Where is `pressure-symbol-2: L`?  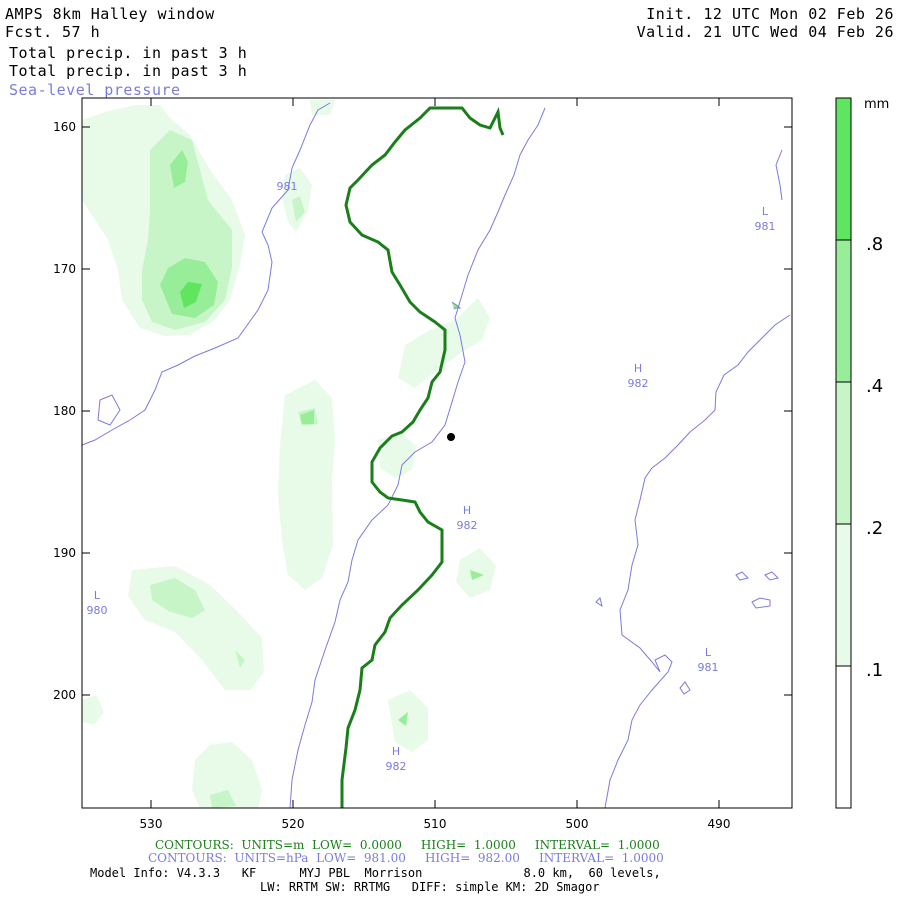 pressure-symbol-2: L is located at coordinates (765, 211).